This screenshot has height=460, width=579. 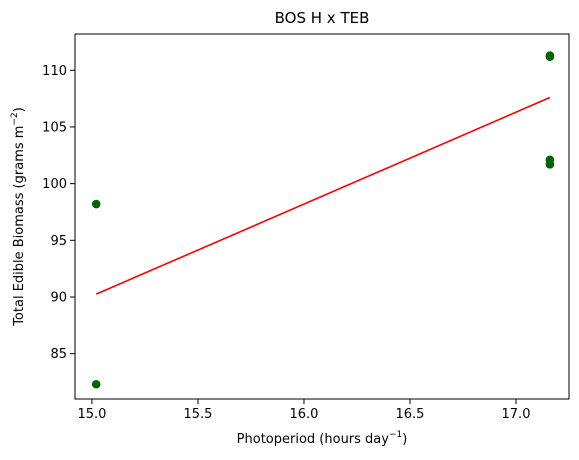 What do you see at coordinates (91, 414) in the screenshot?
I see `x-tick-label: 15.0` at bounding box center [91, 414].